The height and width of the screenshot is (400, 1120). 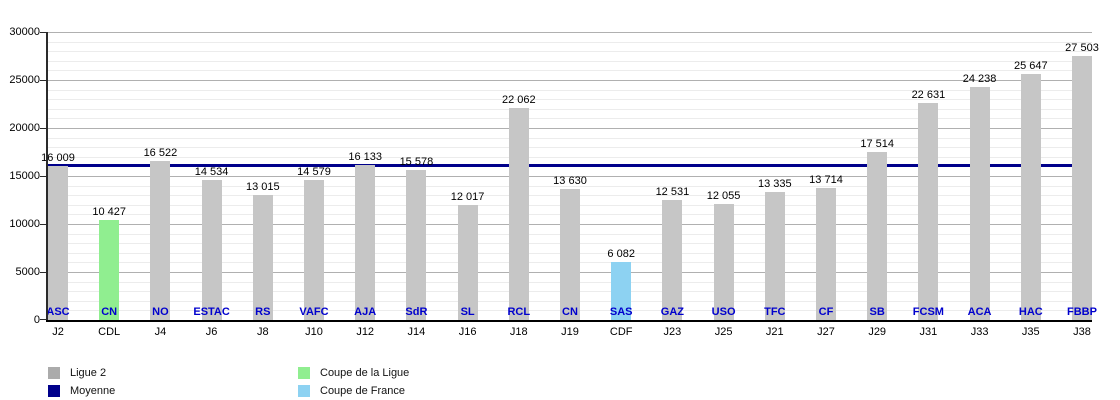 What do you see at coordinates (467, 262) in the screenshot?
I see `bar-sl-j16` at bounding box center [467, 262].